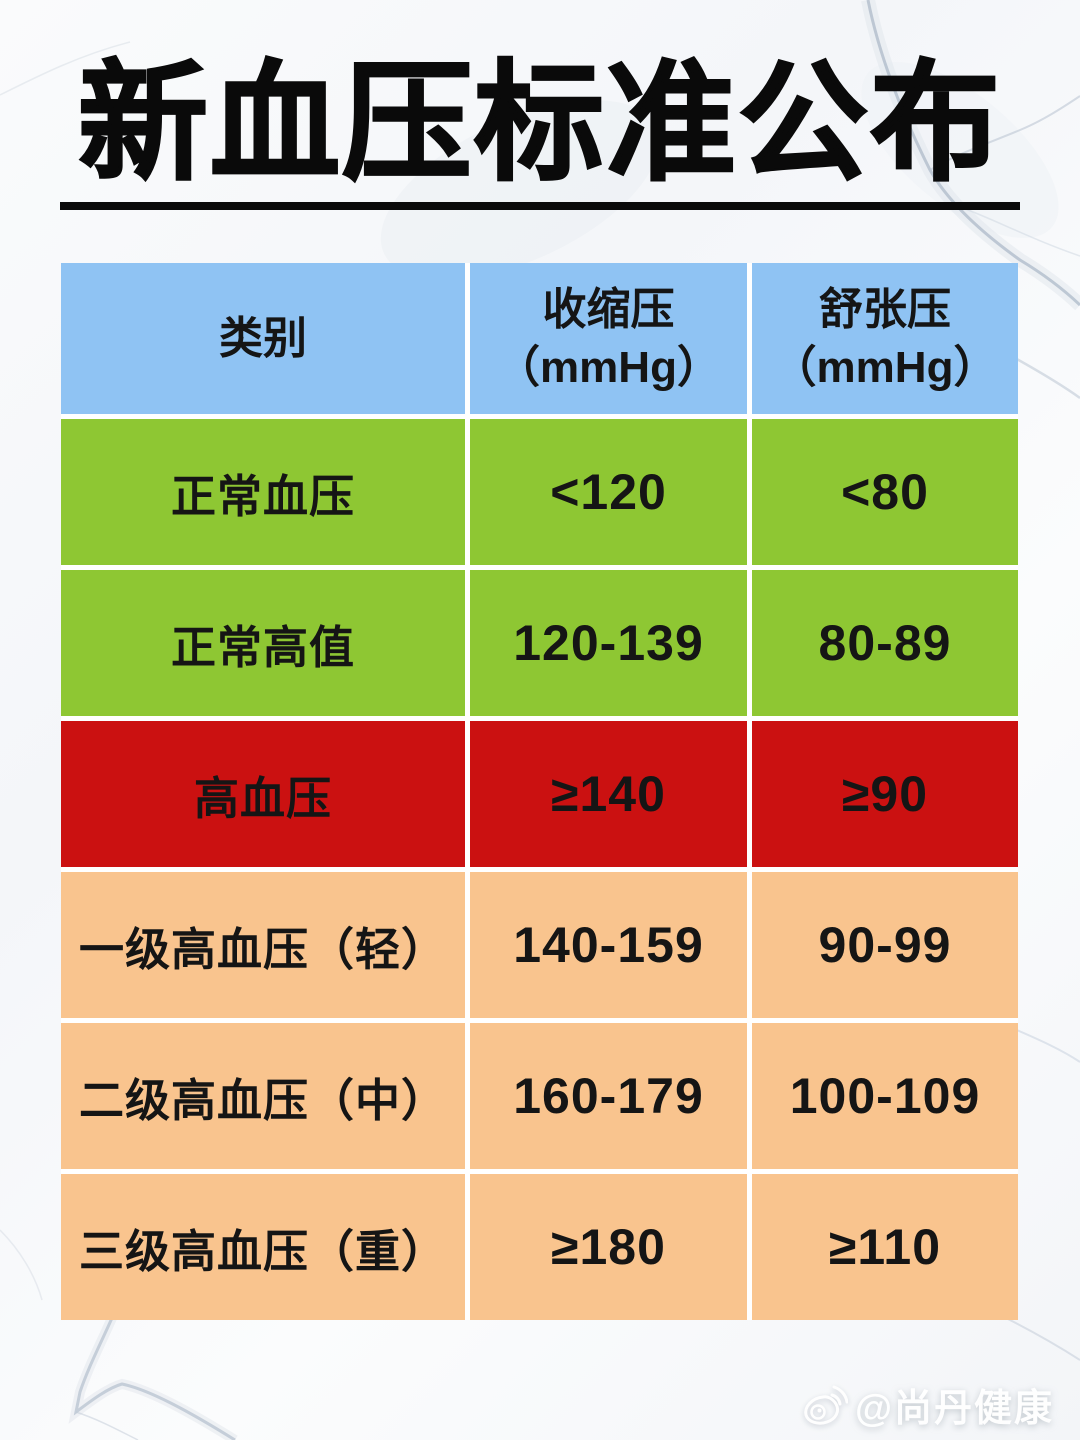 The width and height of the screenshot is (1080, 1440). I want to click on page-title: 新血压标准公布, so click(539, 123).